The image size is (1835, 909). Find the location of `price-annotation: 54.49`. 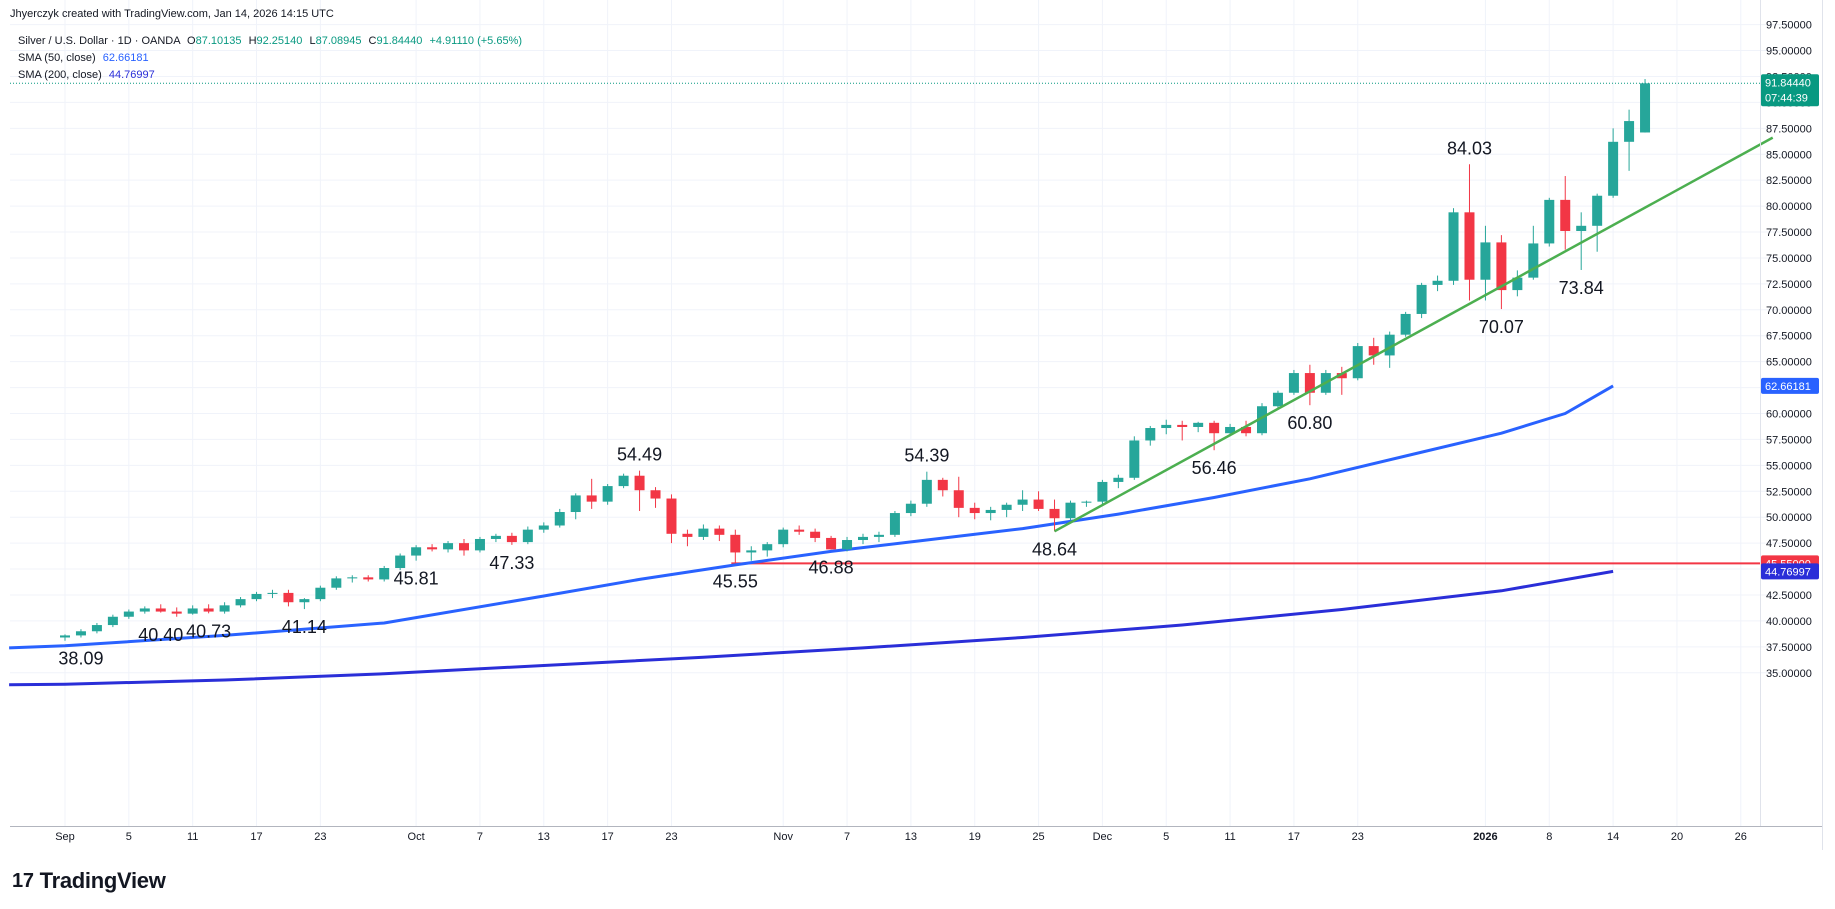

price-annotation: 54.49 is located at coordinates (639, 455).